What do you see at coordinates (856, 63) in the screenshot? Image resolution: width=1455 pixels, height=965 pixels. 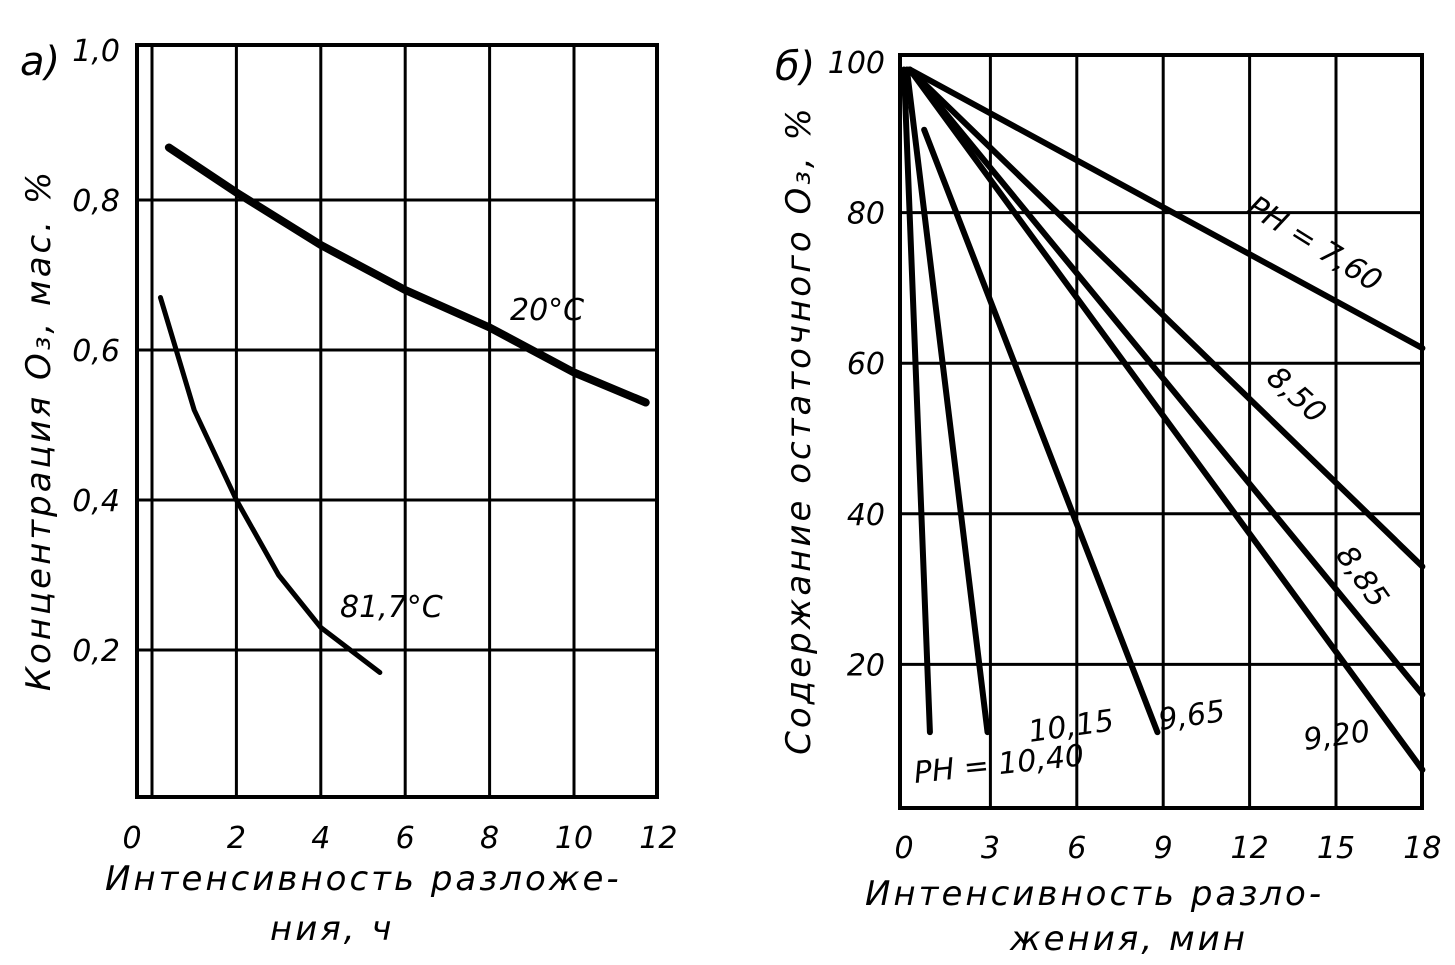 I see `y-tick-label: 100` at bounding box center [856, 63].